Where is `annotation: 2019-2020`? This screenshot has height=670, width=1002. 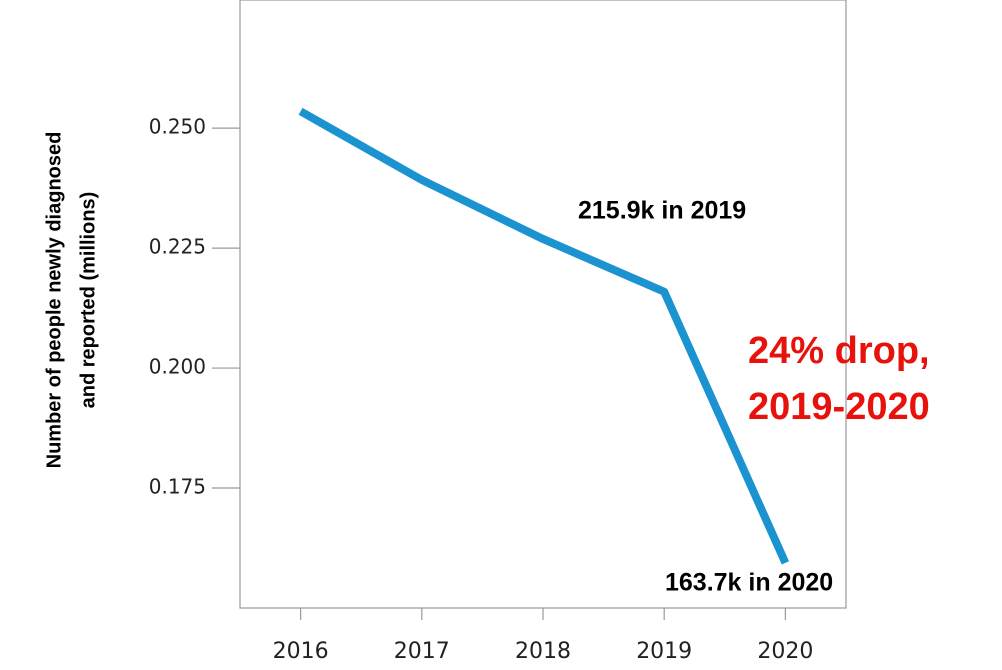
annotation: 2019-2020 is located at coordinates (839, 407).